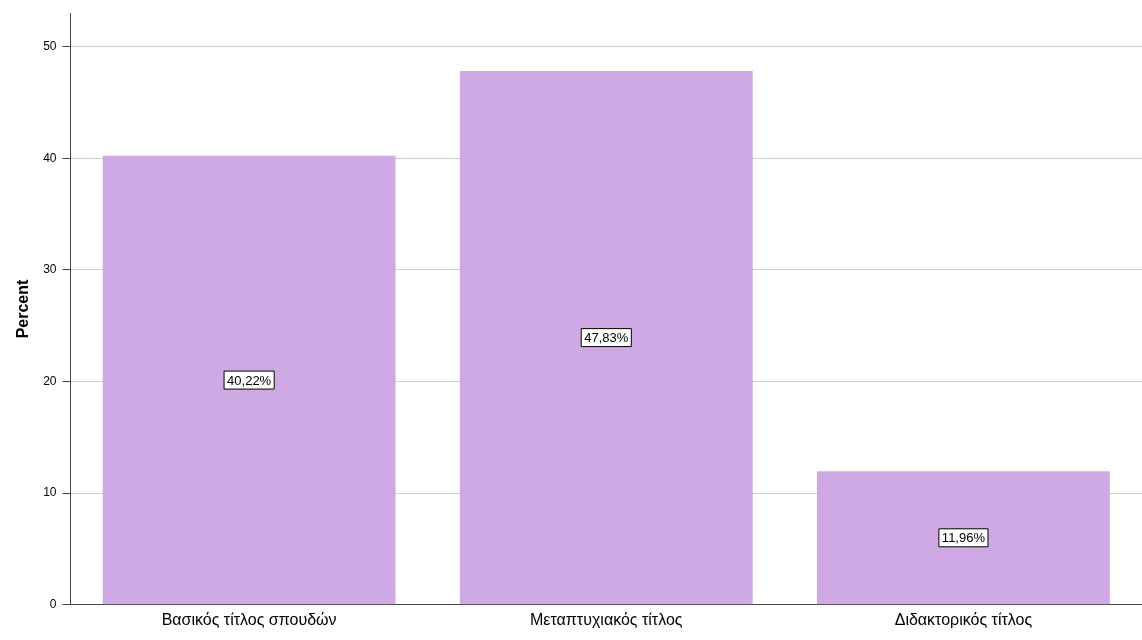 The width and height of the screenshot is (1142, 640). Describe the element at coordinates (50, 380) in the screenshot. I see `y-tick-label: 20` at that location.